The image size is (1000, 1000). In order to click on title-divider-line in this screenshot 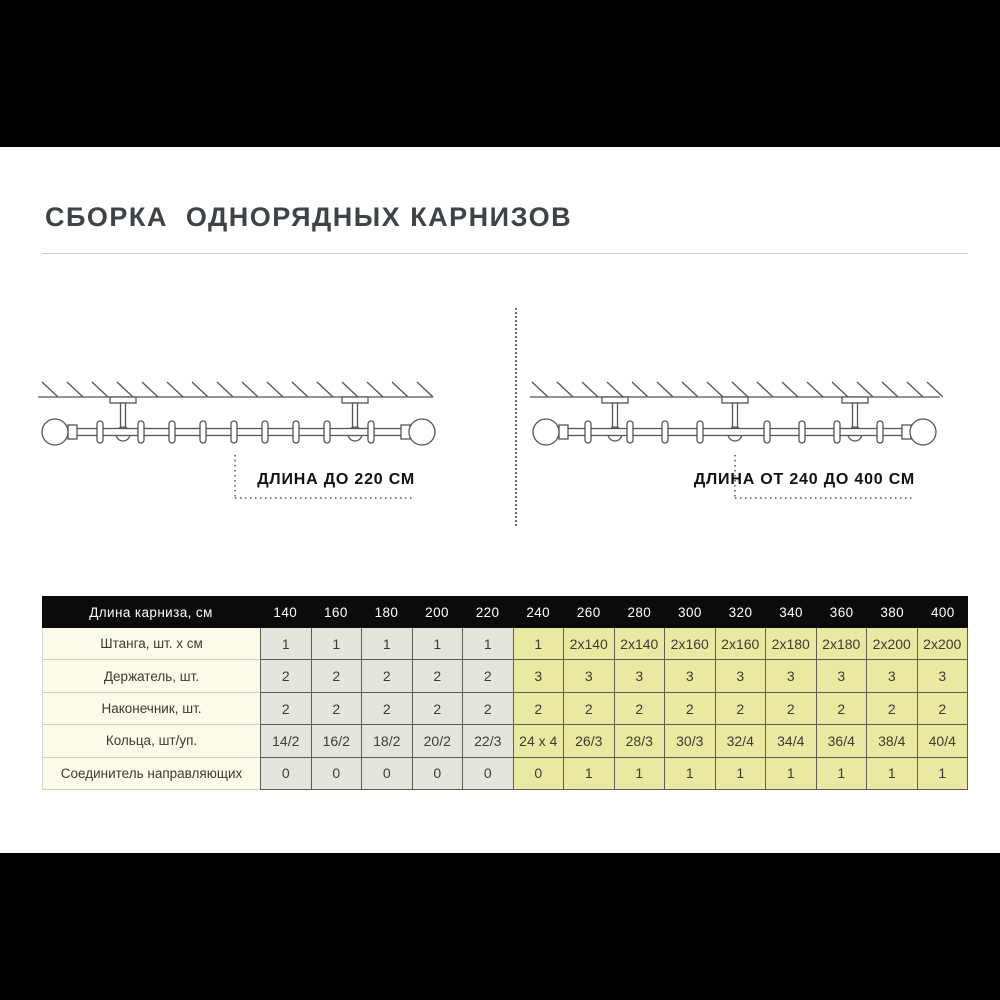, I will do `click(505, 253)`.